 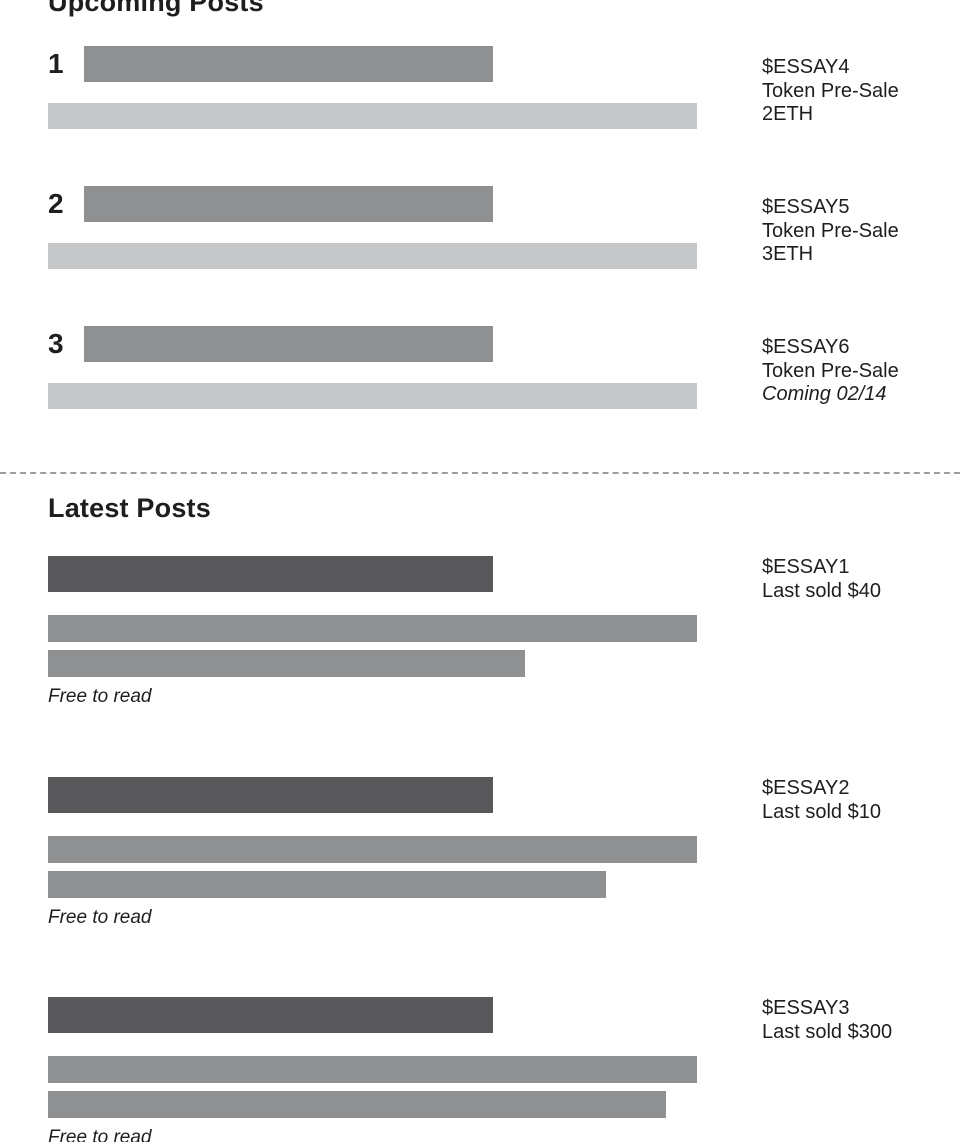 I want to click on token-ticker-label: $ESSAY3, so click(x=806, y=1008).